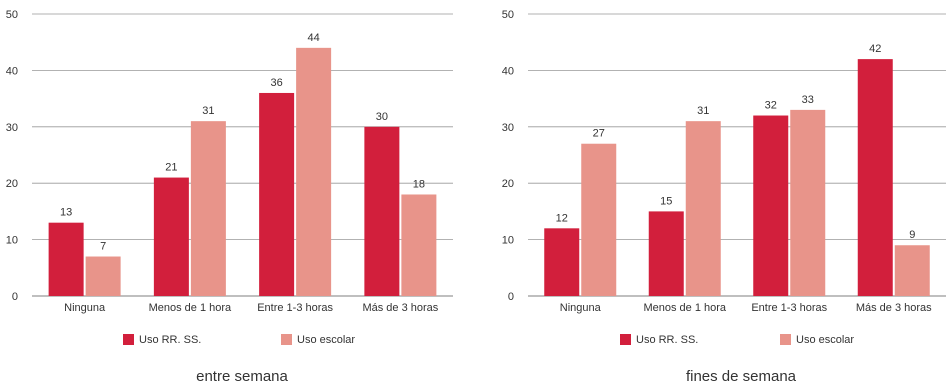 The width and height of the screenshot is (949, 386). I want to click on data-label: 12, so click(562, 218).